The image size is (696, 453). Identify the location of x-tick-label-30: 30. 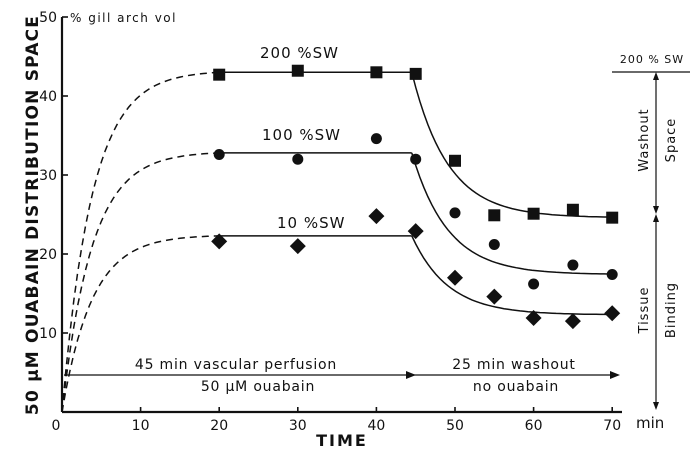
(298, 426).